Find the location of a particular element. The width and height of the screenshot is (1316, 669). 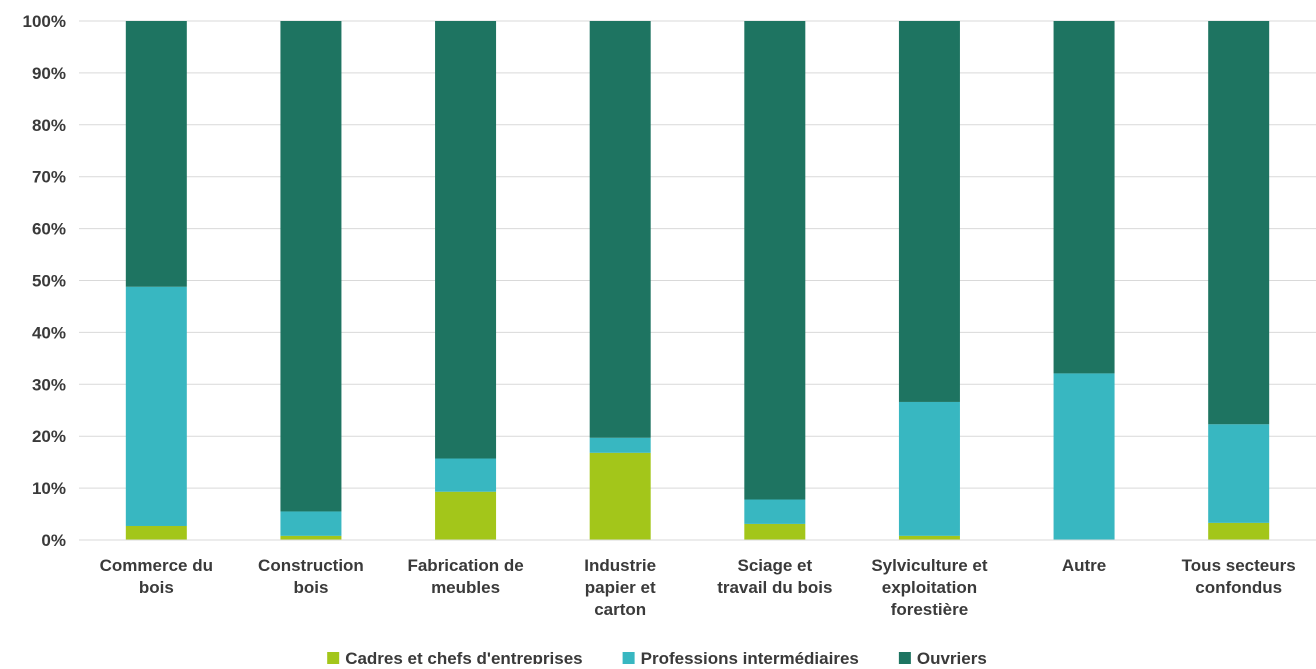

x-tick-label: Tous secteurs confondus is located at coordinates (1239, 576).